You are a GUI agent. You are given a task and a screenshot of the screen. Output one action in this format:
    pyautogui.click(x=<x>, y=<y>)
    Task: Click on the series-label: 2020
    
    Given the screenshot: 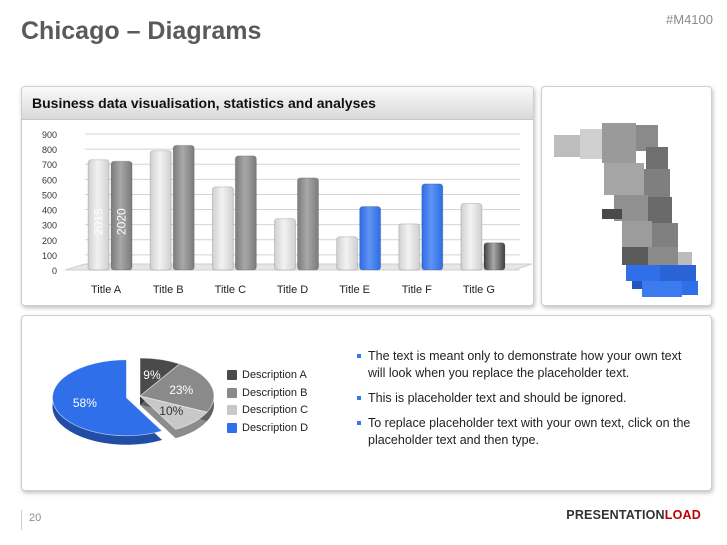 What is the action you would take?
    pyautogui.click(x=122, y=221)
    